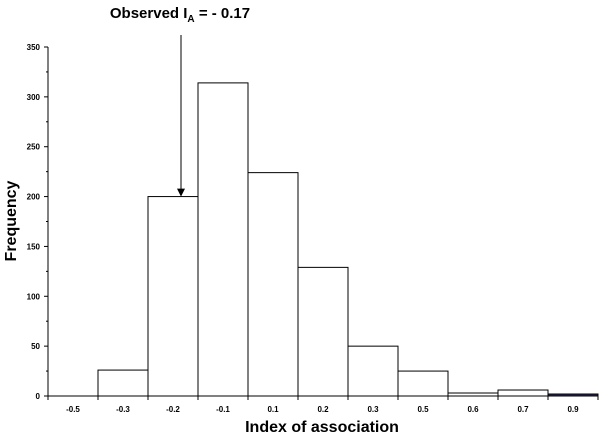  Describe the element at coordinates (223, 409) in the screenshot. I see `x-tick-label: -0.1` at that location.